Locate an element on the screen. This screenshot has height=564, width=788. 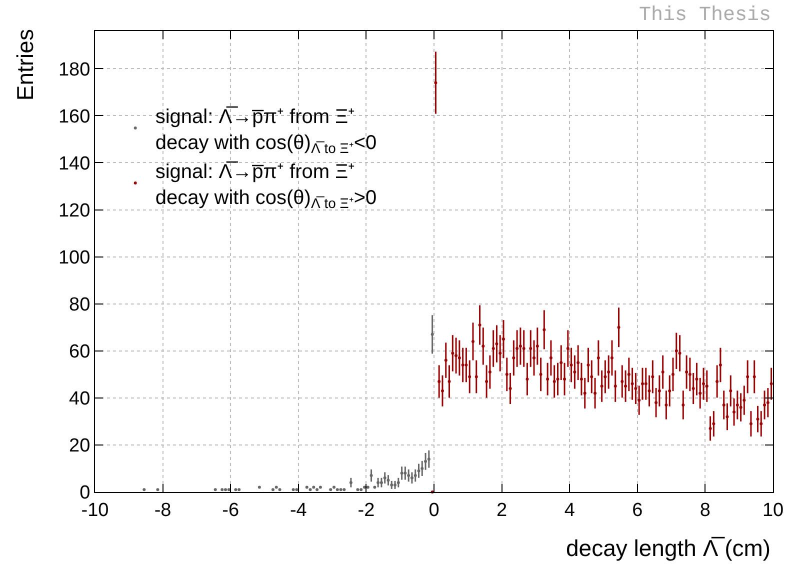
y-tick-label: 100 is located at coordinates (74, 257).